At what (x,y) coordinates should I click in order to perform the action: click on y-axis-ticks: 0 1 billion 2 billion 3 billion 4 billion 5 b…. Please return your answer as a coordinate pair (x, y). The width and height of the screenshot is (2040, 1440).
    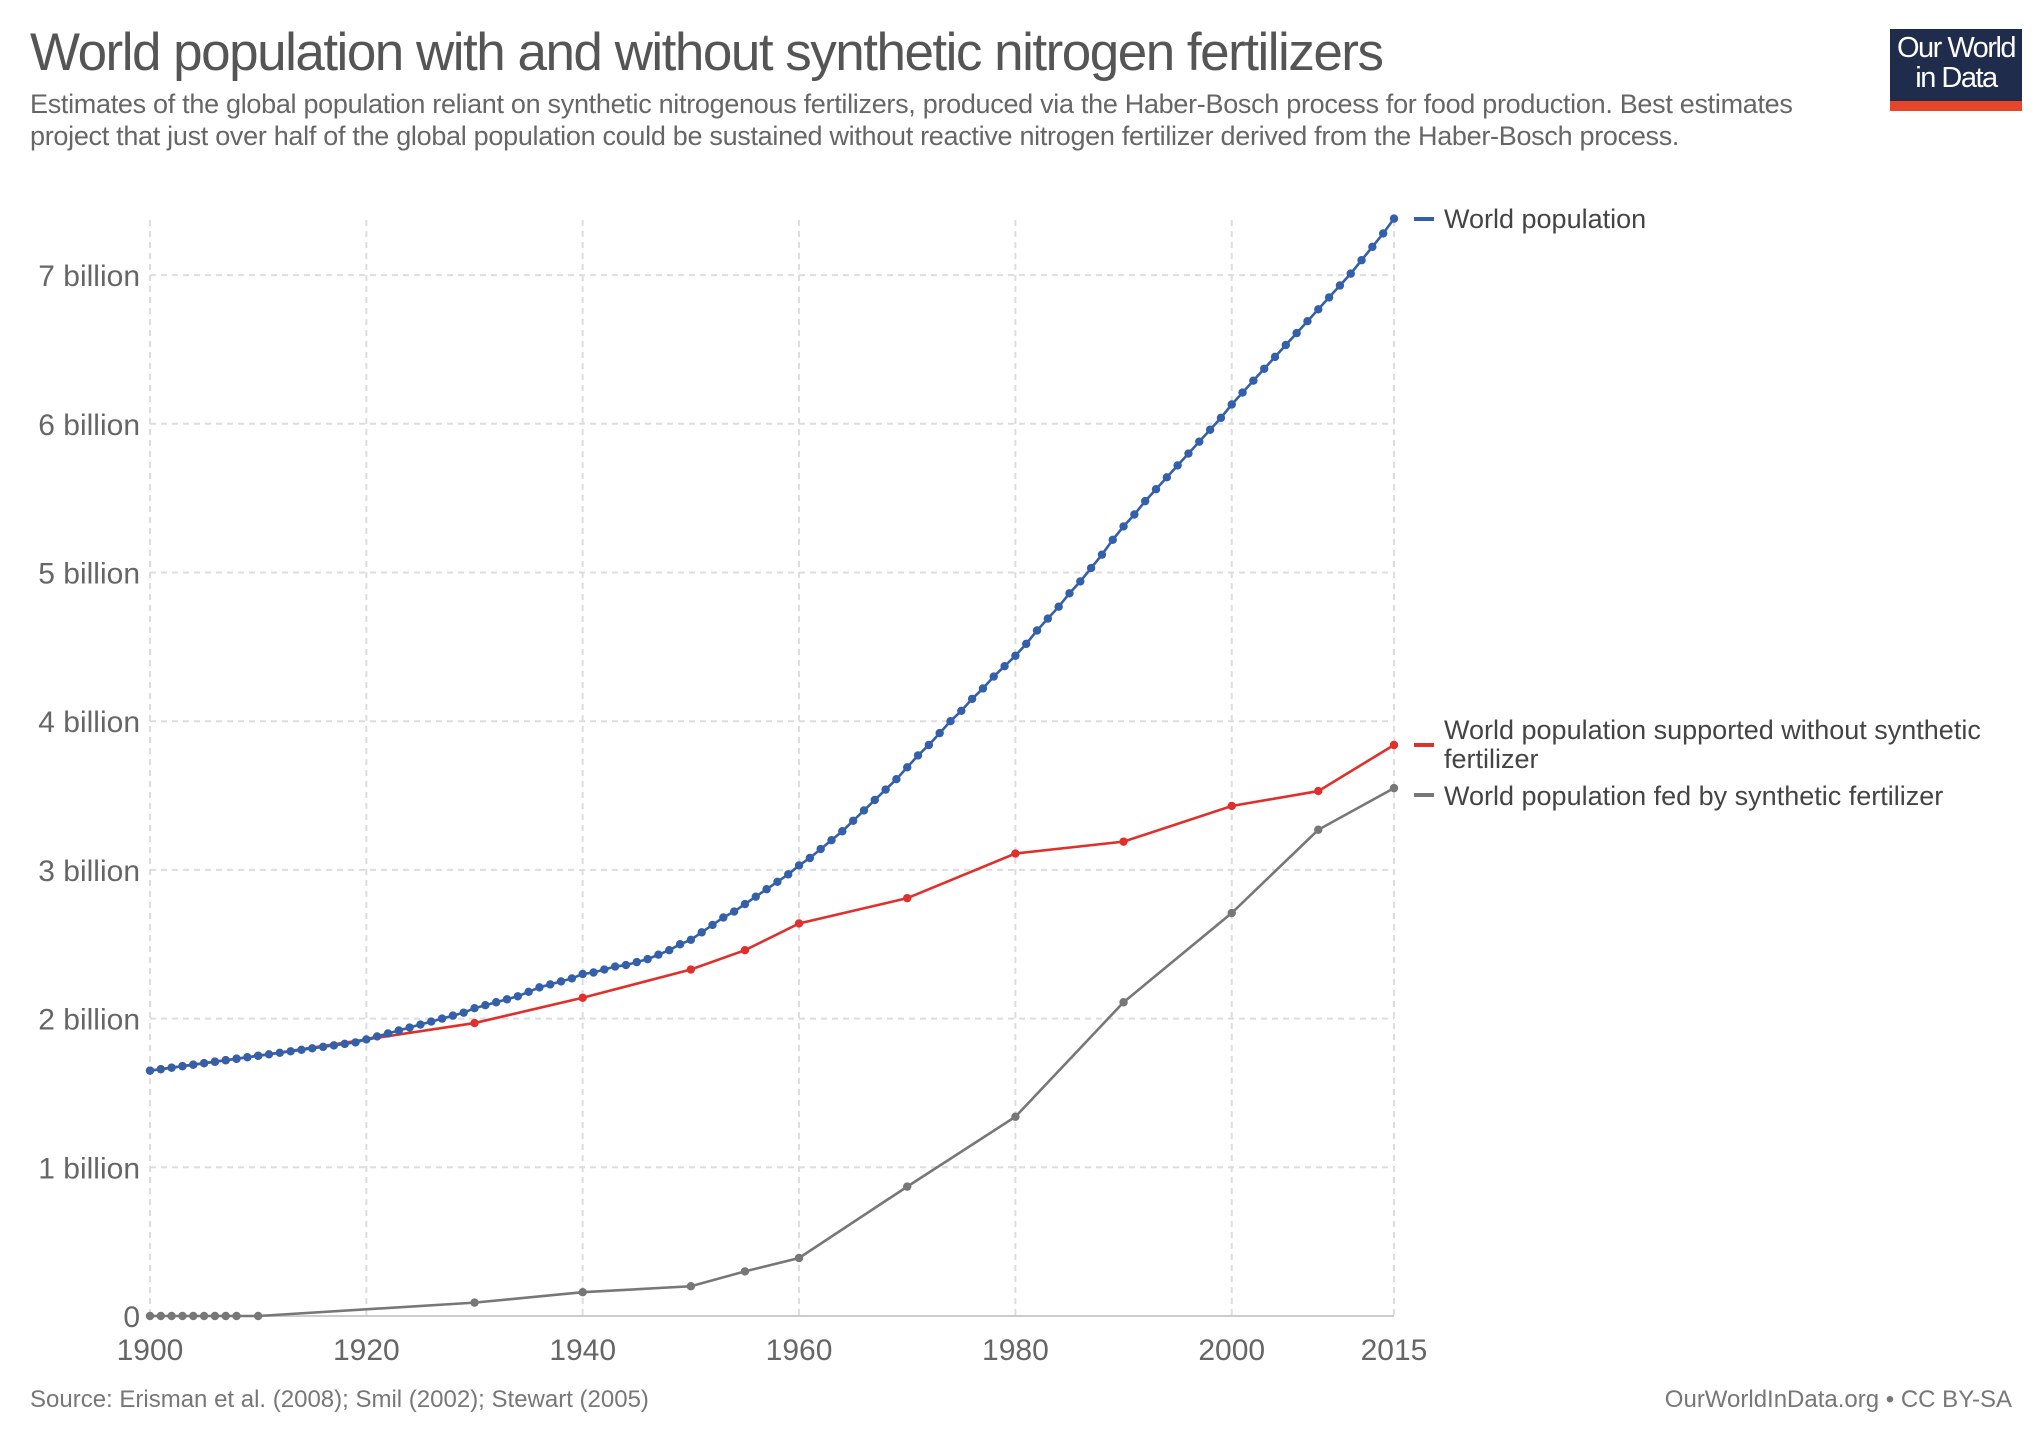
    Looking at the image, I should click on (89, 797).